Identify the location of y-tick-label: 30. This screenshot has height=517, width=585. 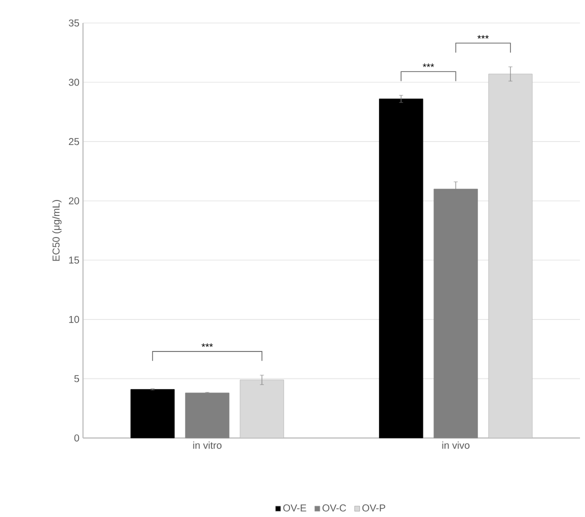
(74, 82).